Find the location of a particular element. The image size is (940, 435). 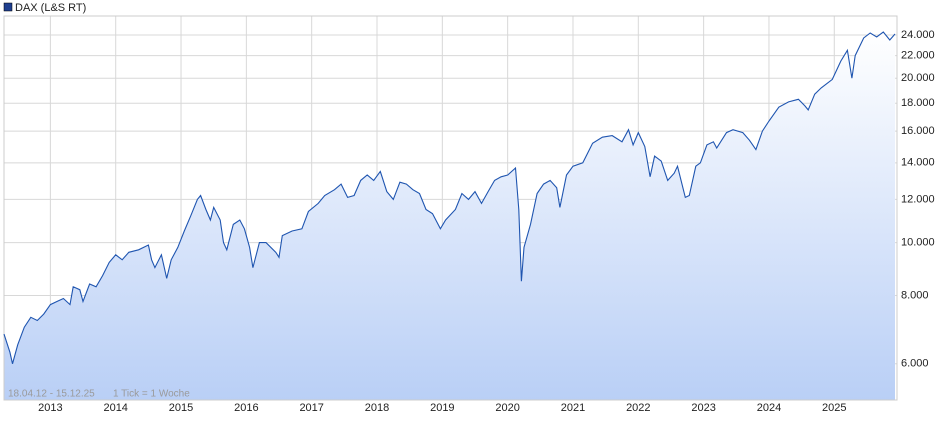

y-tick-label: 24.000 is located at coordinates (918, 35).